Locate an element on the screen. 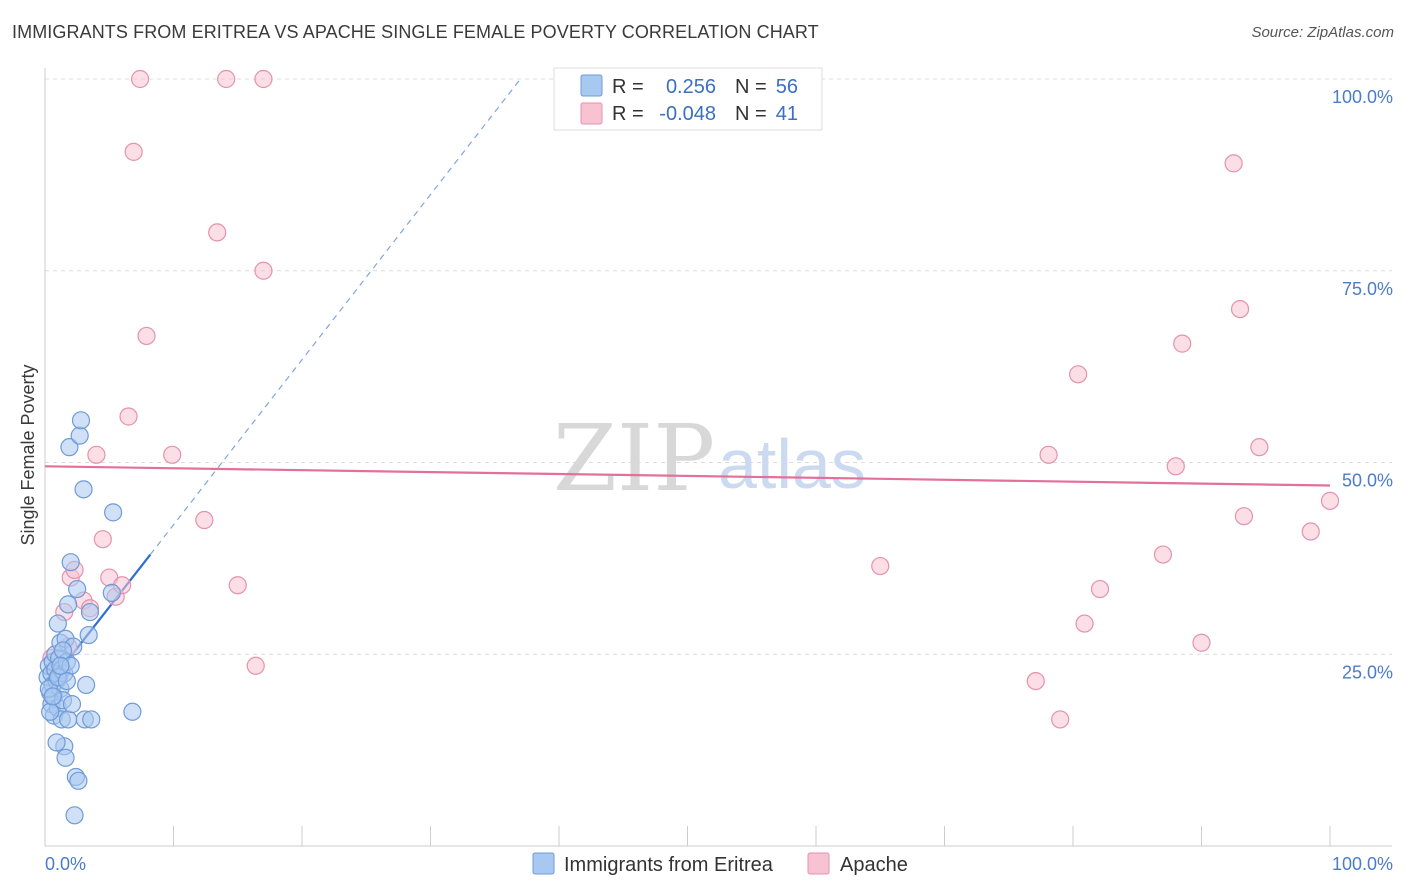 This screenshot has height=892, width=1406. legend-r-value: -0.048 is located at coordinates (687, 114).